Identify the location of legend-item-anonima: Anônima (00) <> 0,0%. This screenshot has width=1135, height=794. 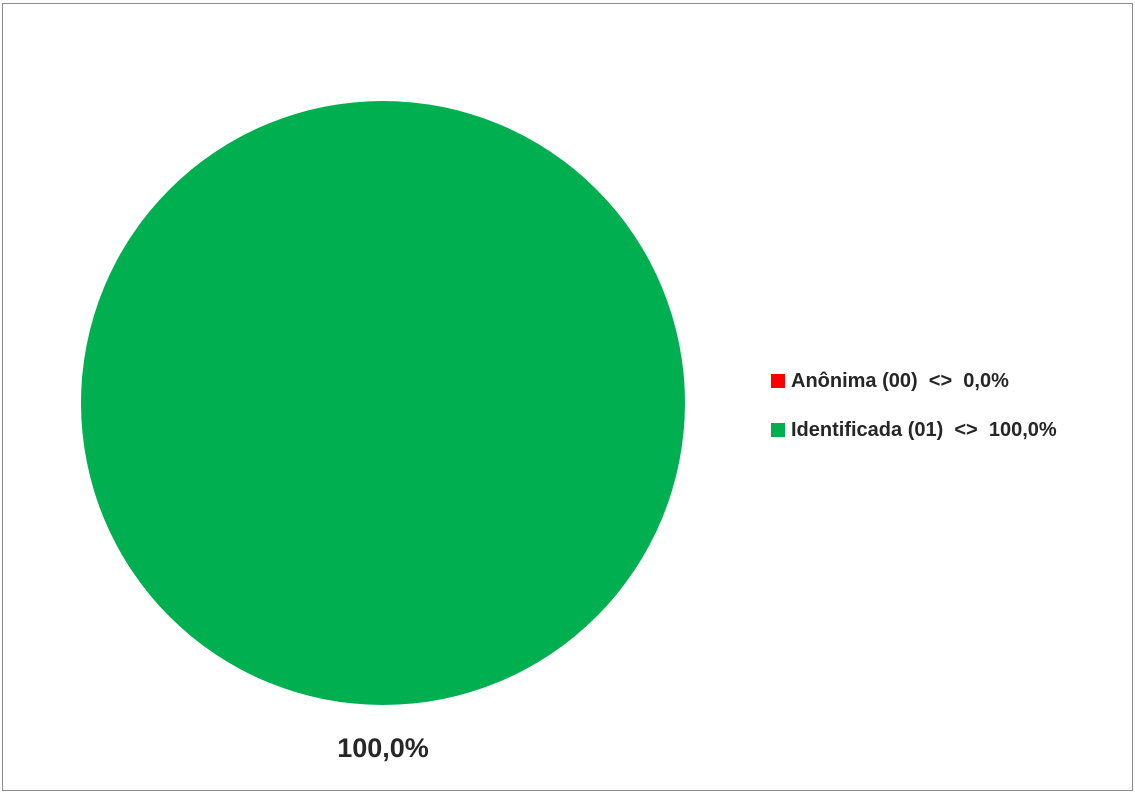
(914, 381).